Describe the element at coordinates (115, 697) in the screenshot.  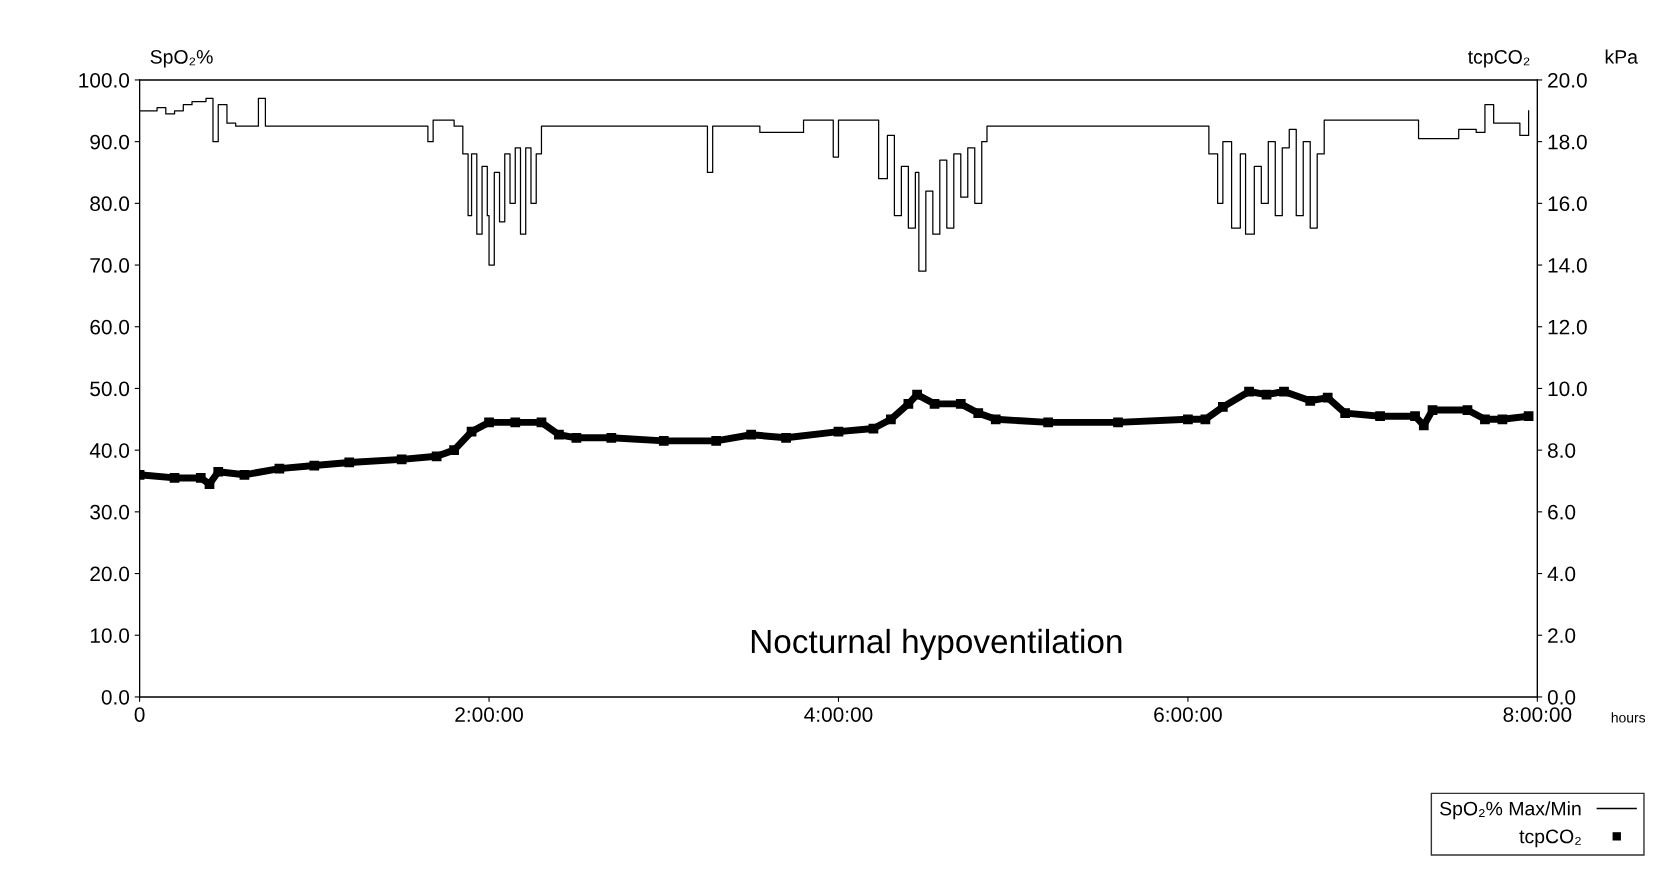
I see `y-tick-label: 0.0` at that location.